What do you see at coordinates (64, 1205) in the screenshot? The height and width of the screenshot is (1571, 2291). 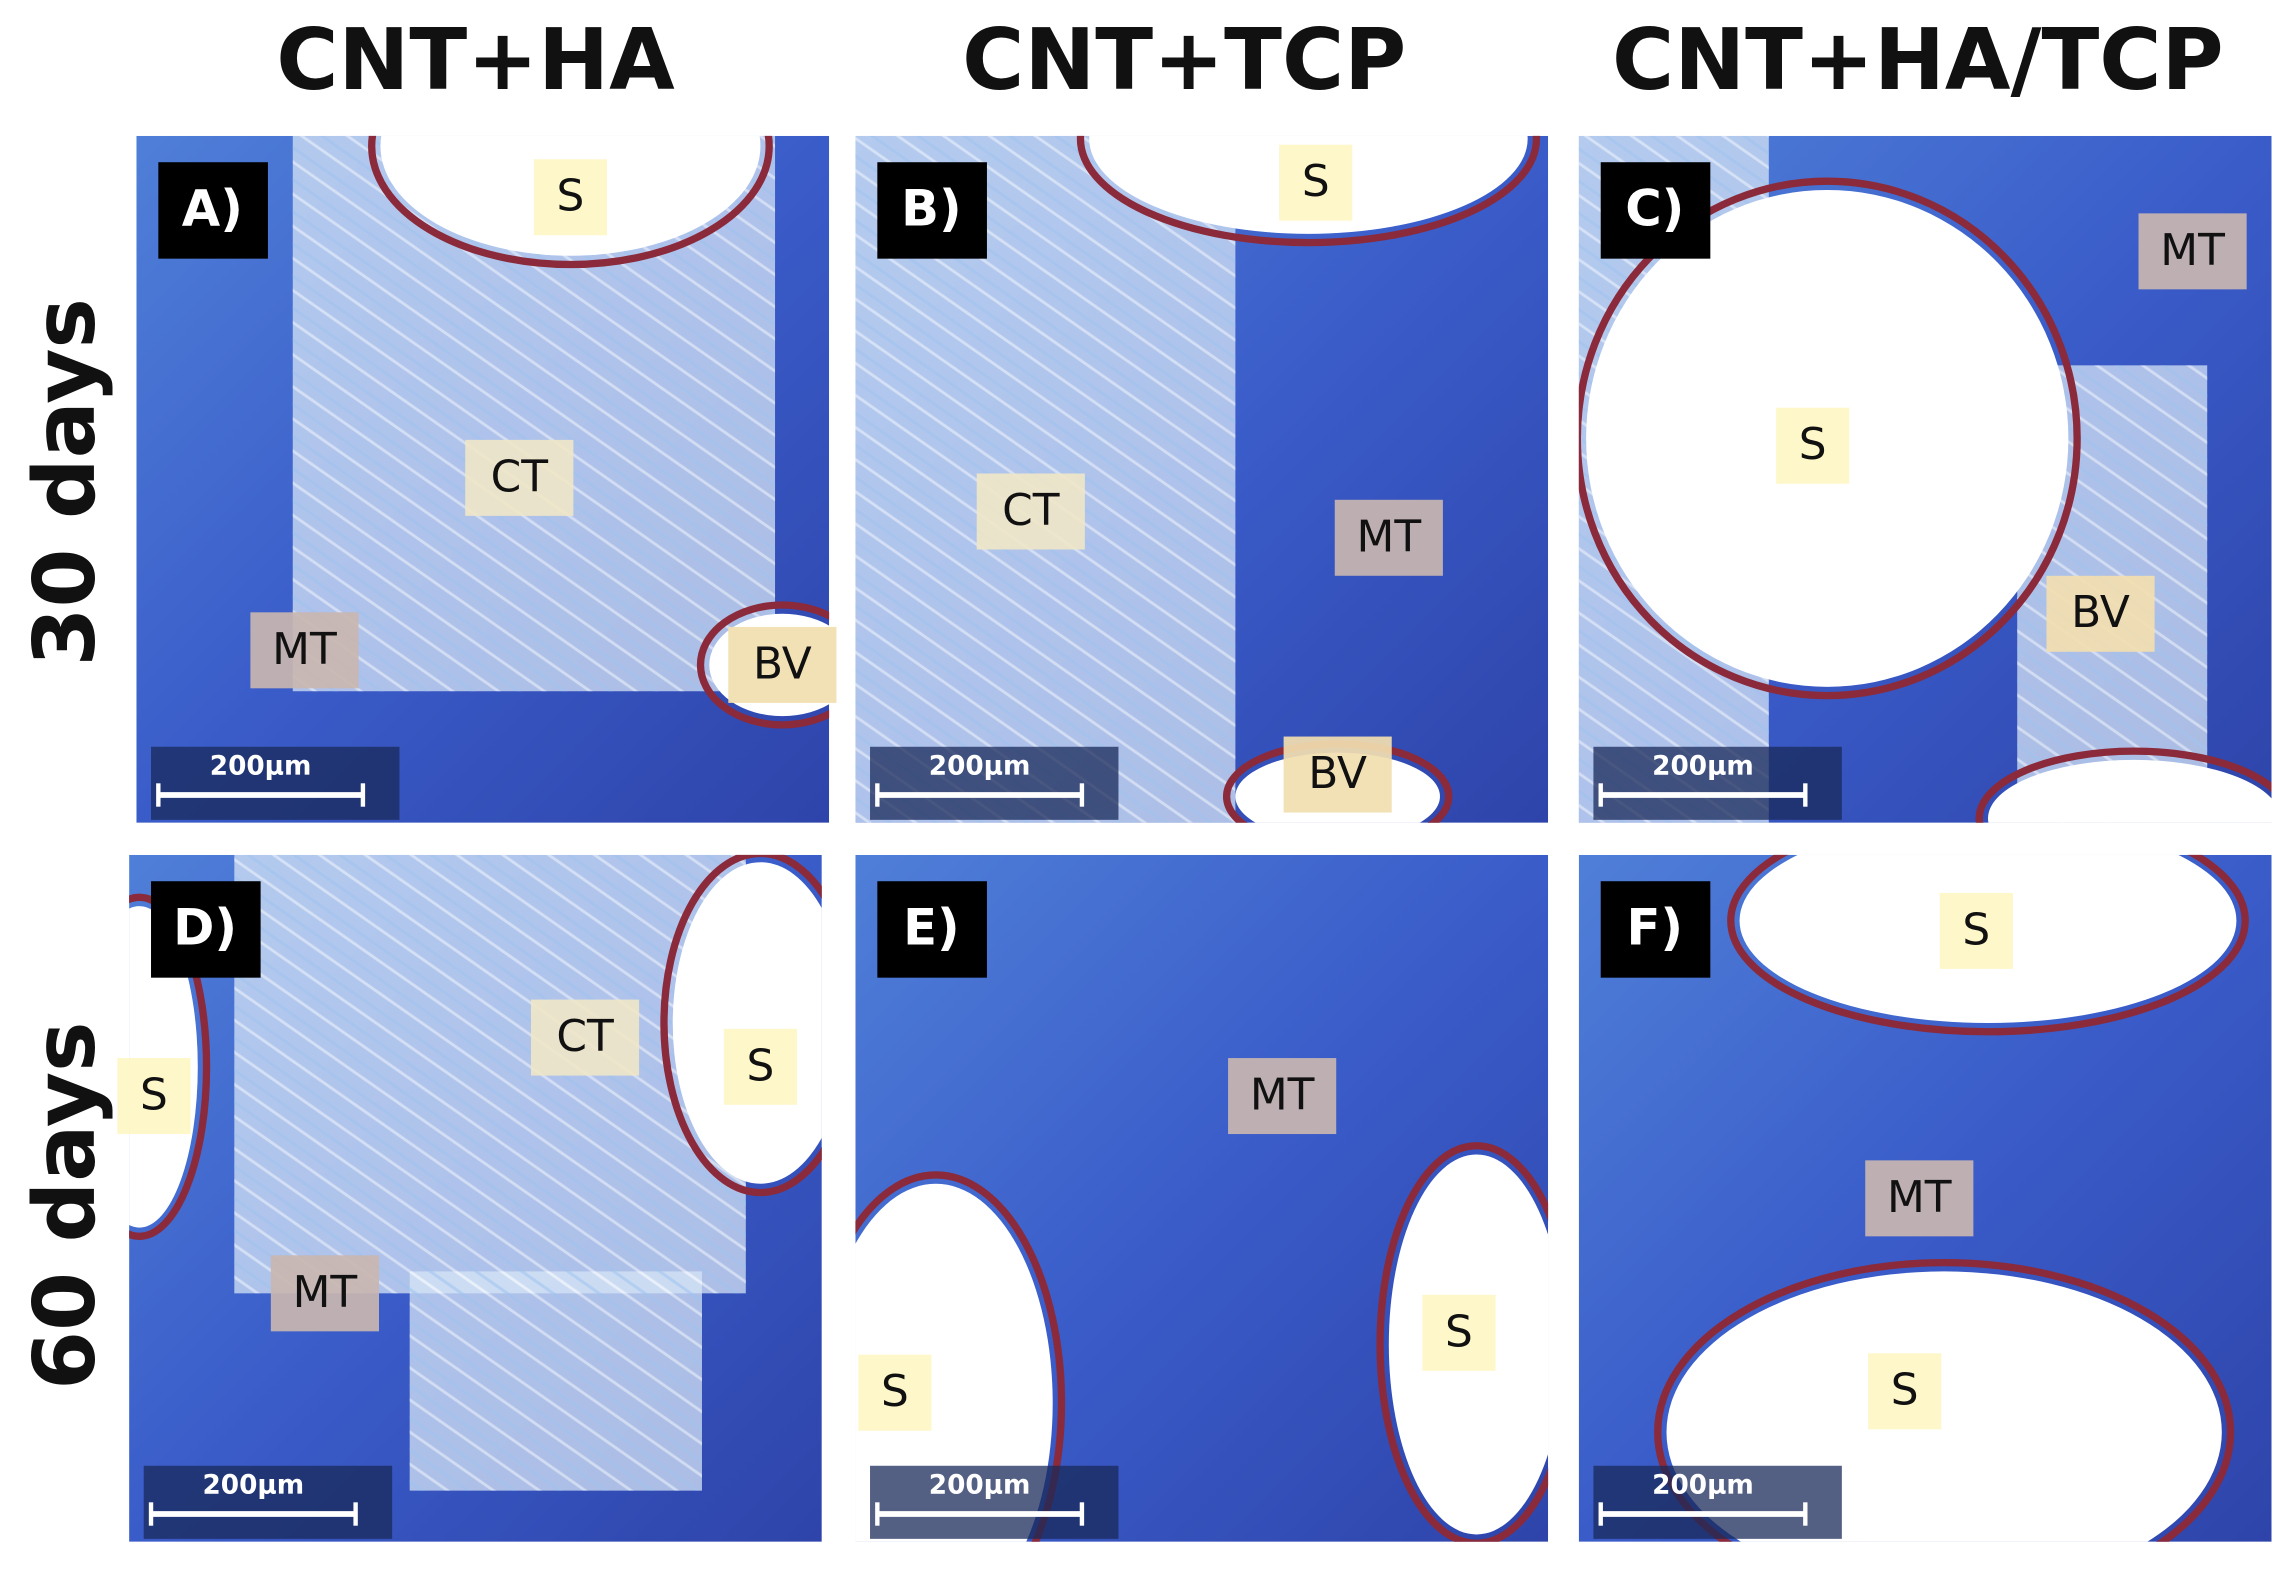 I see `row-header: 60 days` at bounding box center [64, 1205].